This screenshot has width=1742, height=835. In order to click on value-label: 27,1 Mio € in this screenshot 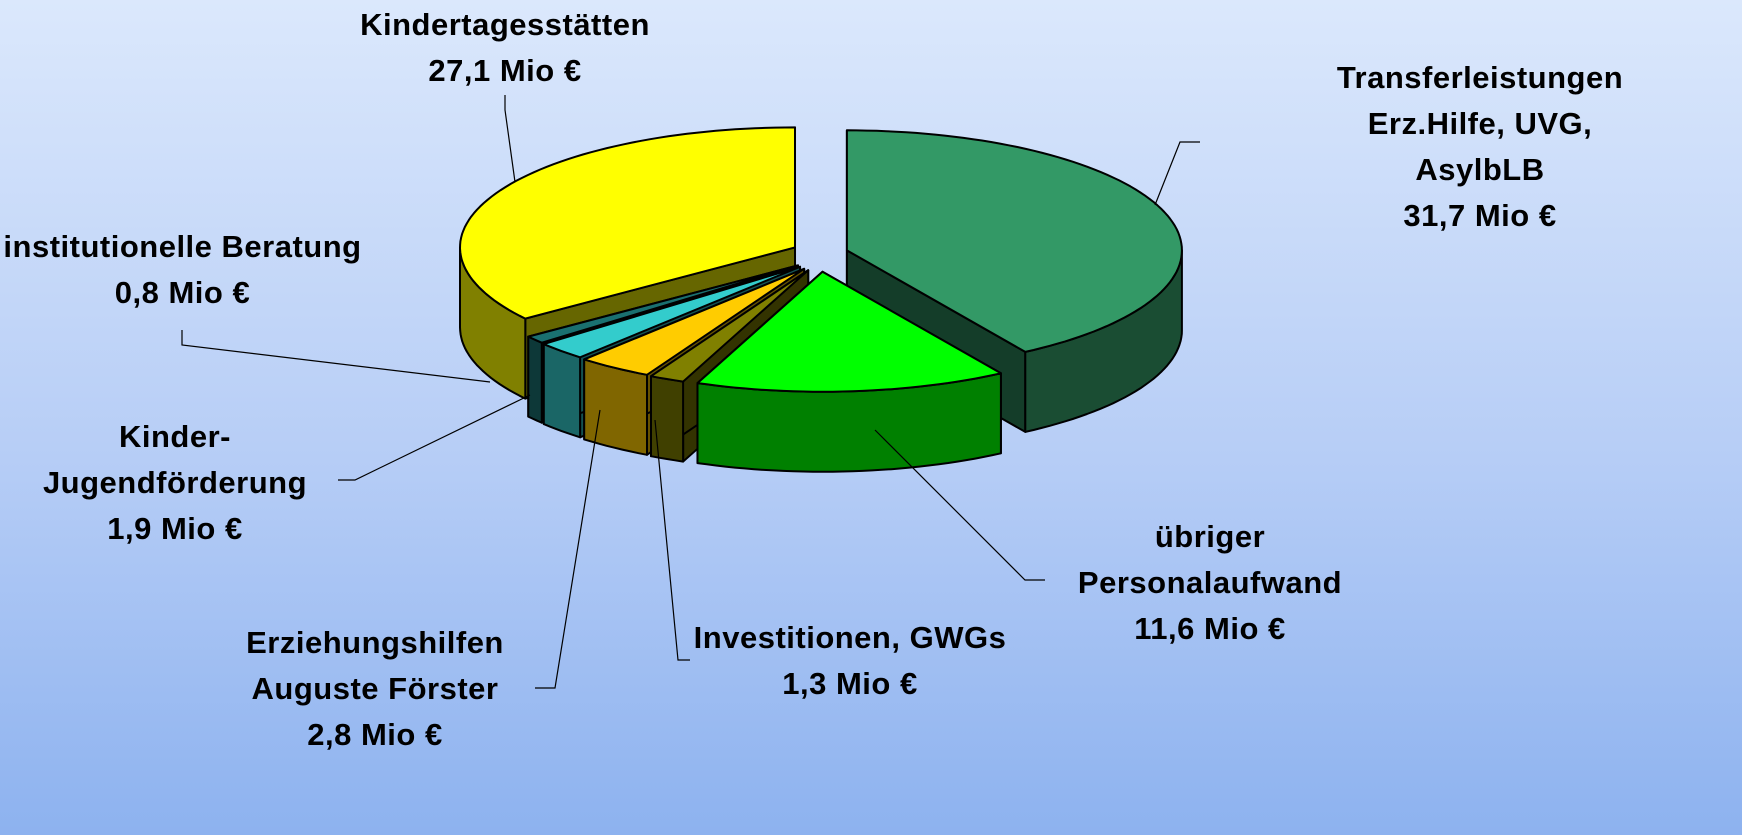, I will do `click(505, 70)`.